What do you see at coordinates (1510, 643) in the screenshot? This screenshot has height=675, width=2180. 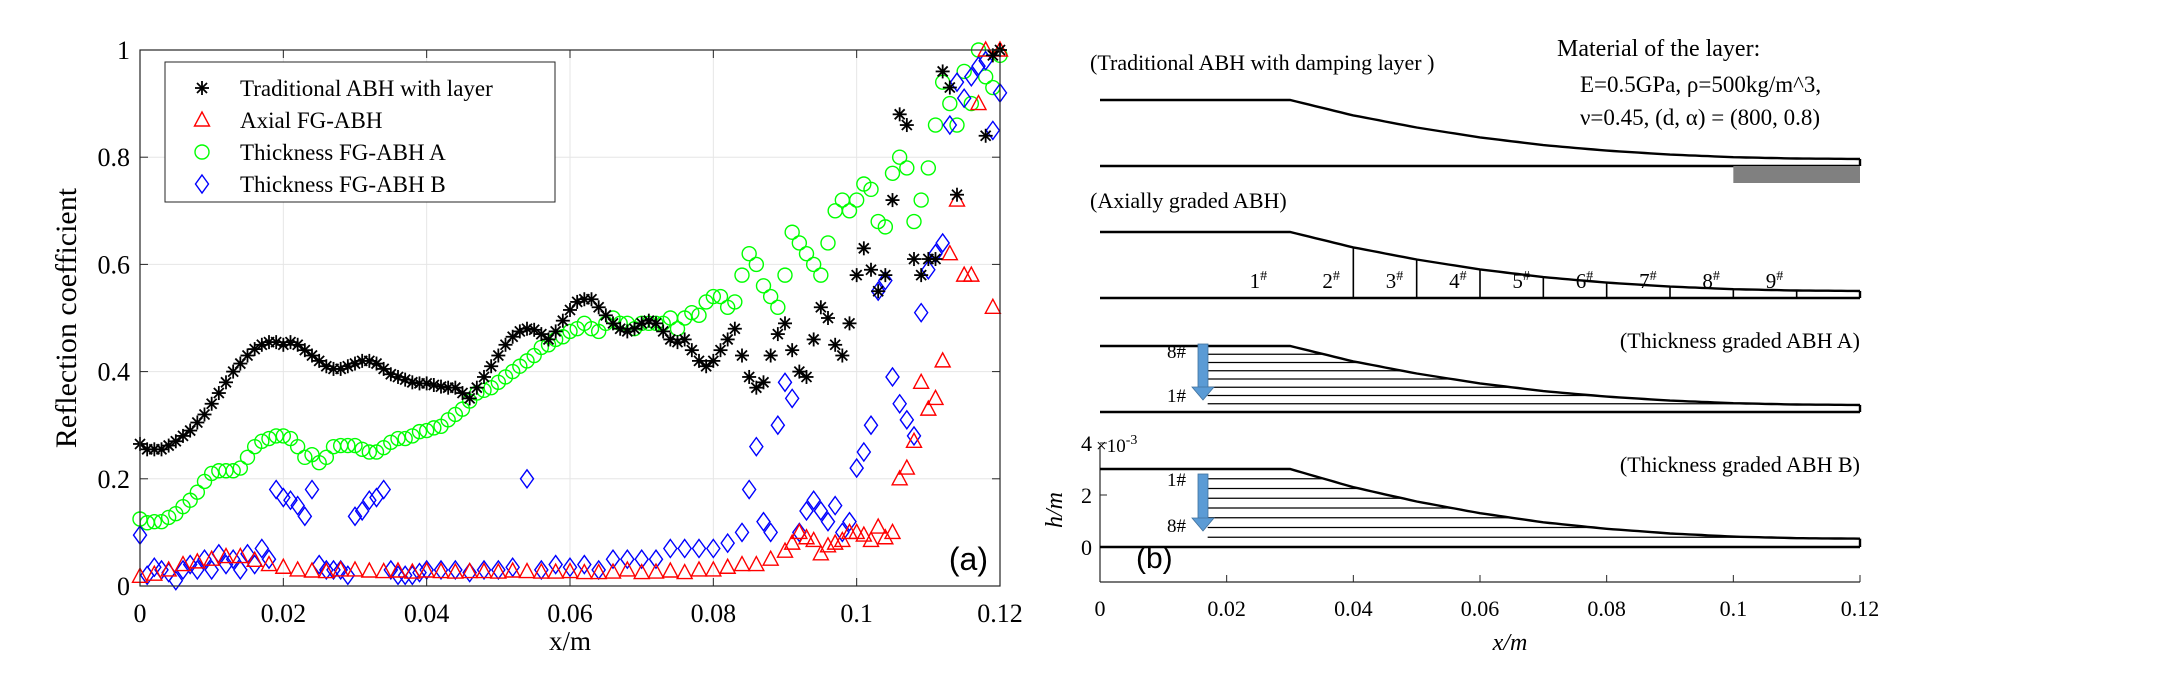 I see `panel-b-x-axis-label: x/m` at bounding box center [1510, 643].